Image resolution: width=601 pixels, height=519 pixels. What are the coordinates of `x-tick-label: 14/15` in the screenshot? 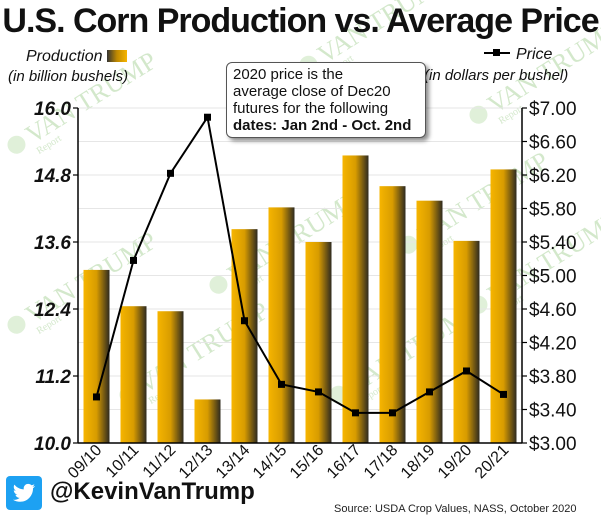 It's located at (270, 462).